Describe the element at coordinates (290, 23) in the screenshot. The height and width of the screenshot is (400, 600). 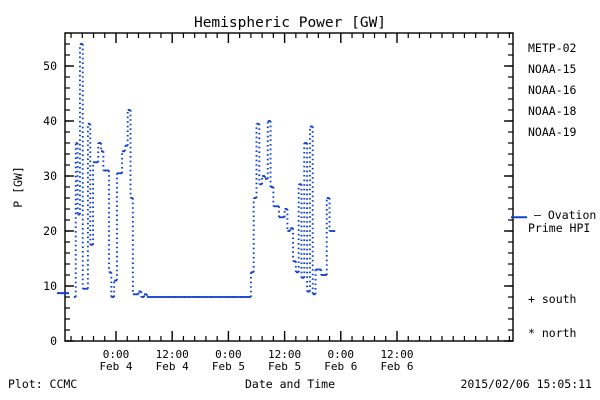
I see `page-title: Hemispheric Power [GW]` at that location.